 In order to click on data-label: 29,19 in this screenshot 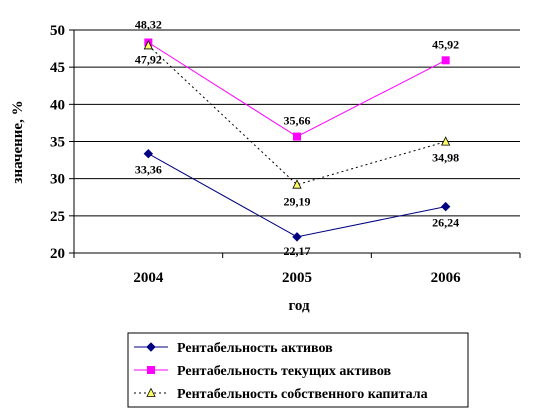, I will do `click(297, 202)`.